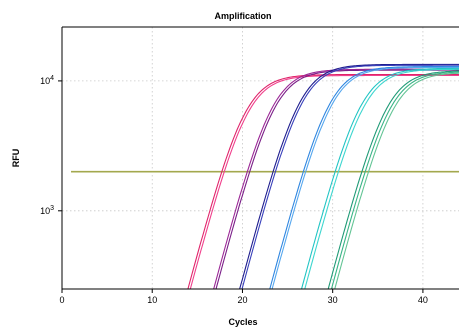 This screenshot has width=459, height=328. What do you see at coordinates (47, 210) in the screenshot?
I see `y-tick-label: 10³` at bounding box center [47, 210].